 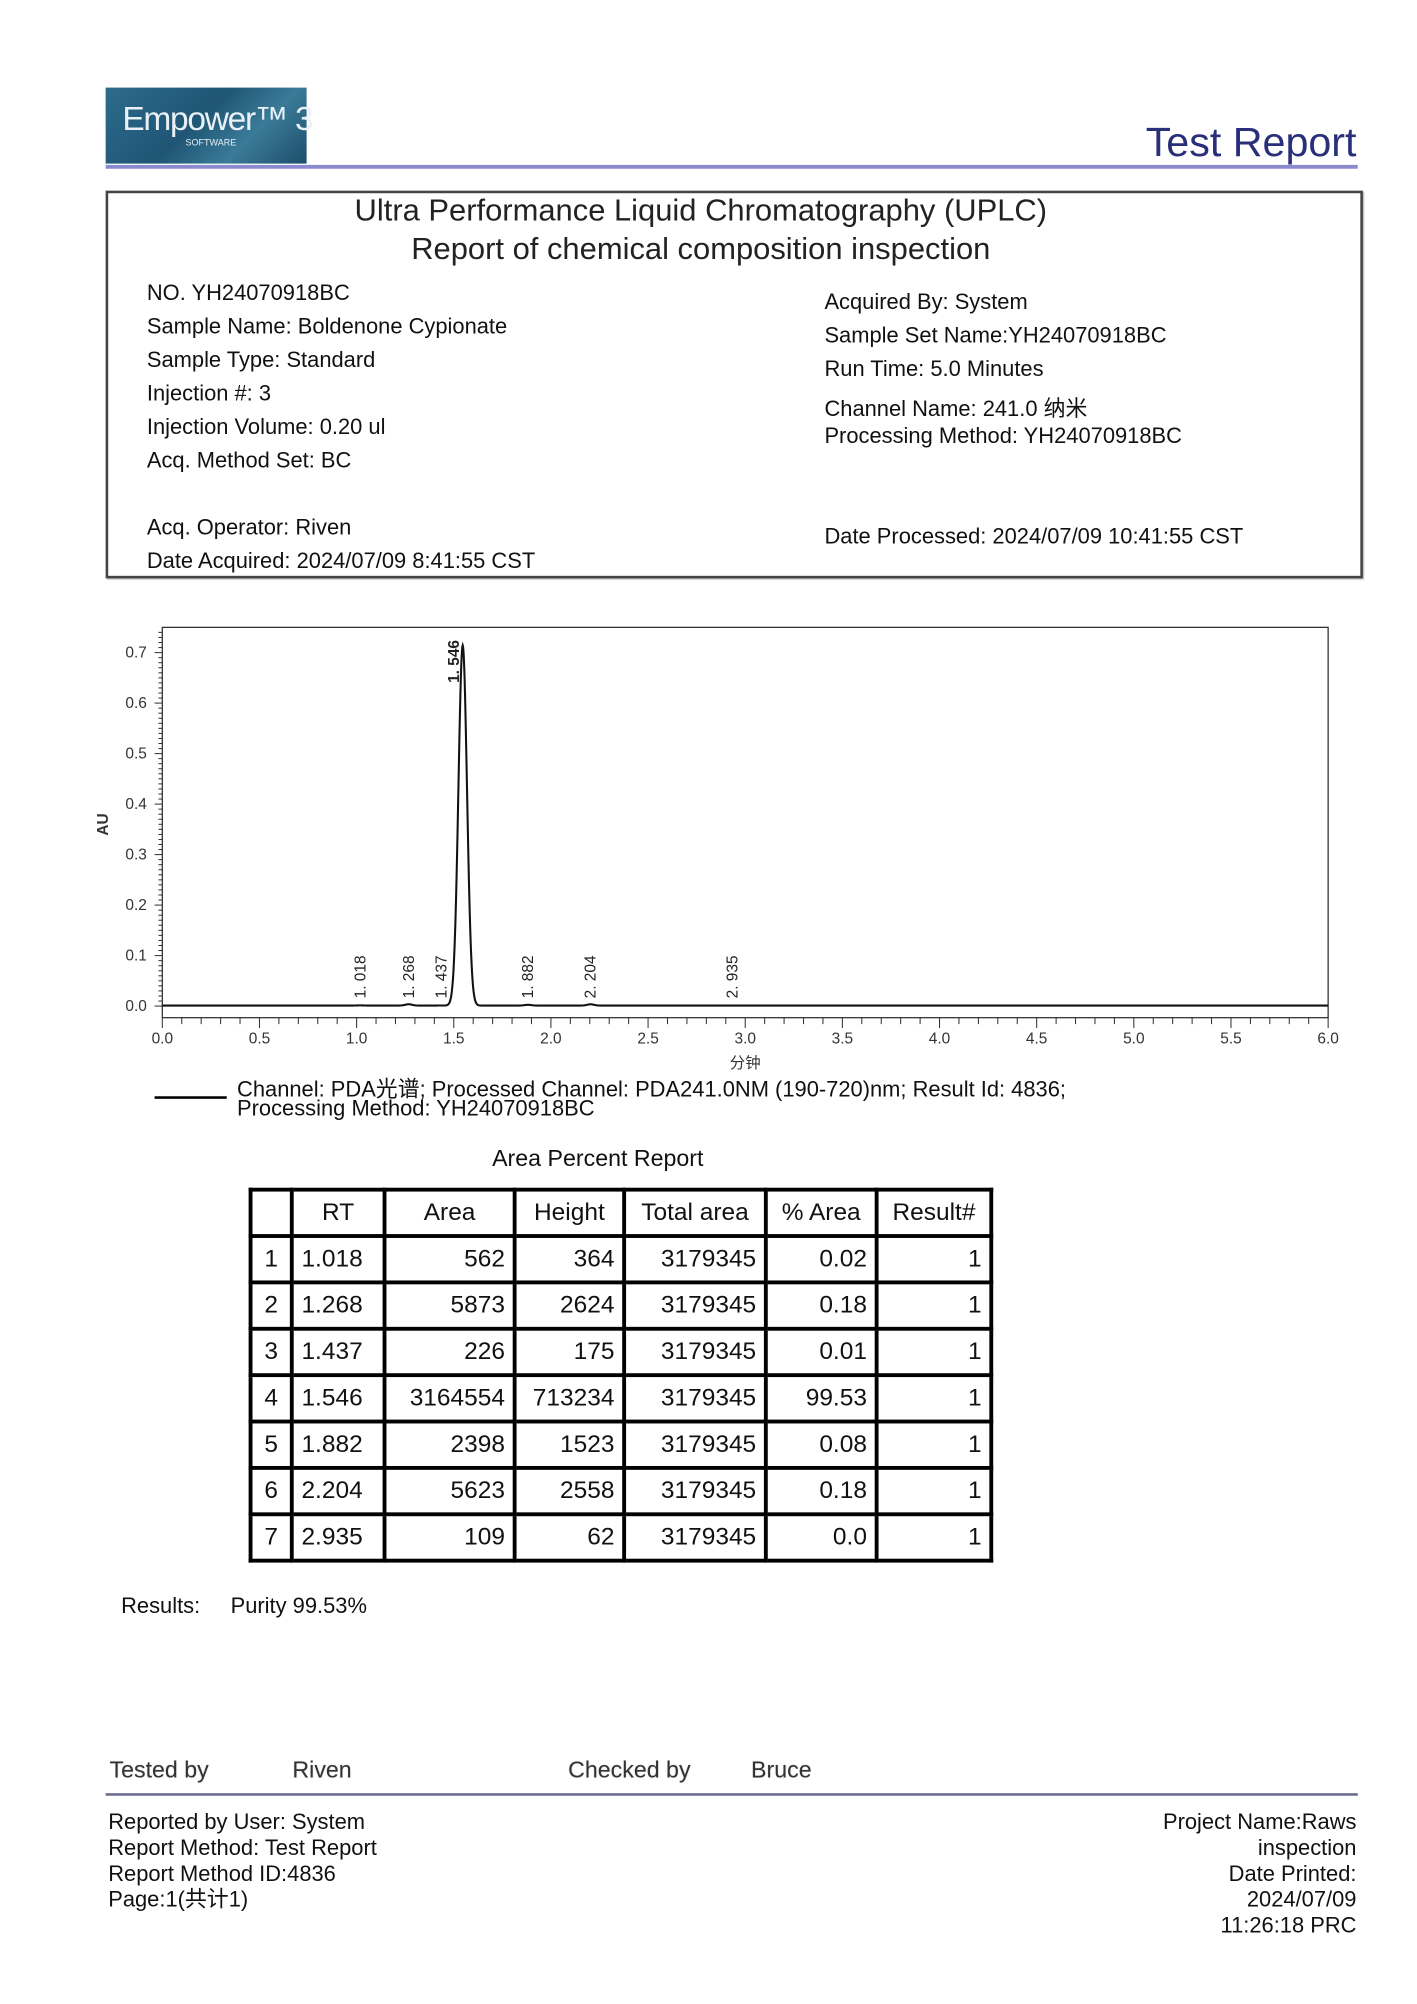 I want to click on table-row: 5 1.882 2398 1523 3179345 0.08 1, so click(x=621, y=1444).